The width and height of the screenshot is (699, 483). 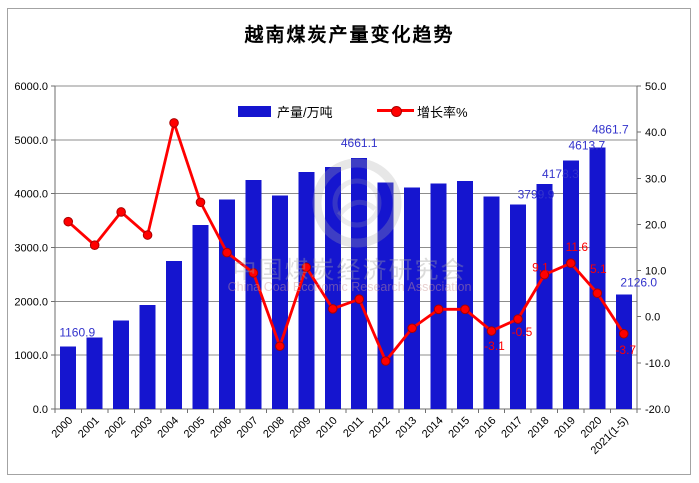 What do you see at coordinates (306, 290) in the screenshot?
I see `bar-2009` at bounding box center [306, 290].